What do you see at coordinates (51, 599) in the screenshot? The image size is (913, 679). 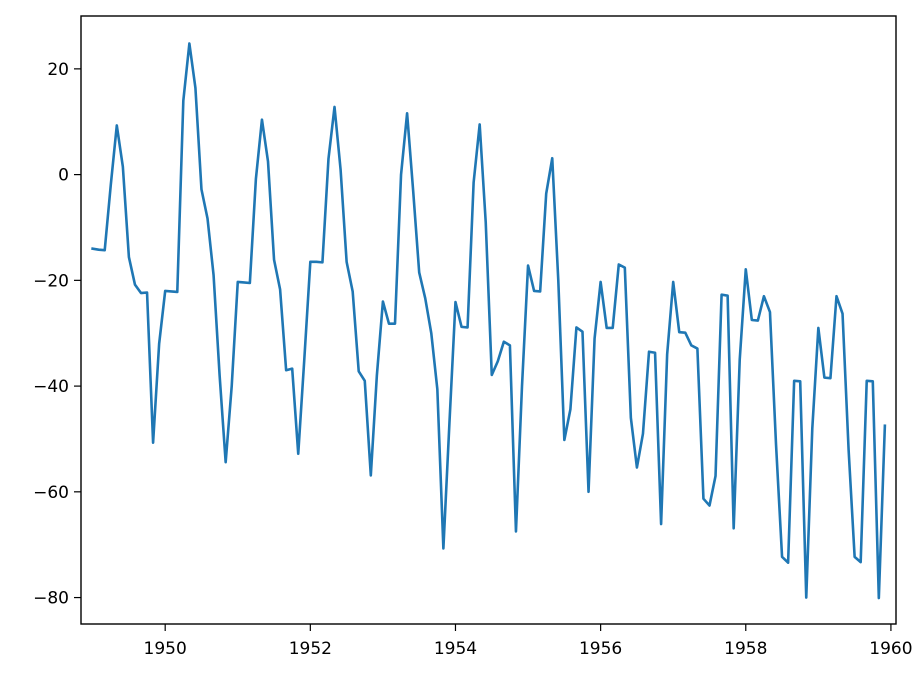 I see `y-tick-label: −80` at bounding box center [51, 599].